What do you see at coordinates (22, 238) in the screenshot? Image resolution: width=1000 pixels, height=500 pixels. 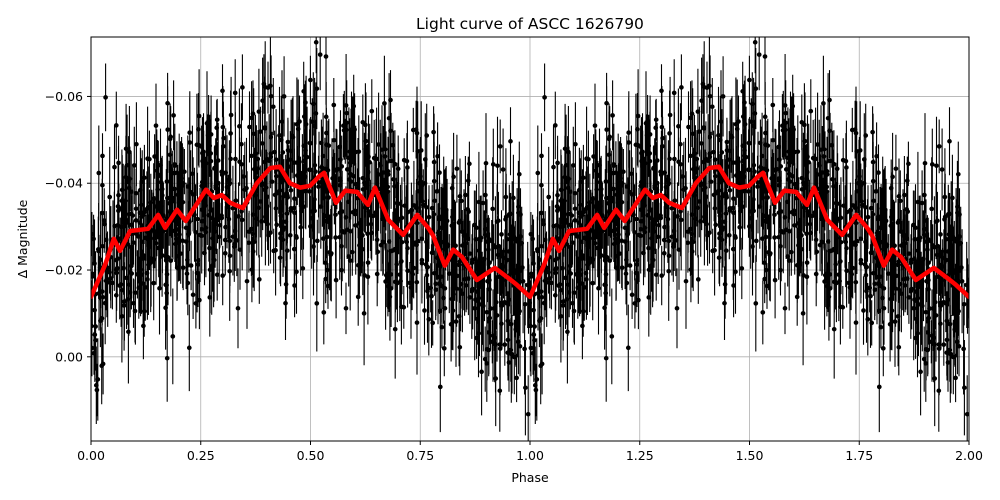 I see `y-axis-label: Δ Magnitude` at bounding box center [22, 238].